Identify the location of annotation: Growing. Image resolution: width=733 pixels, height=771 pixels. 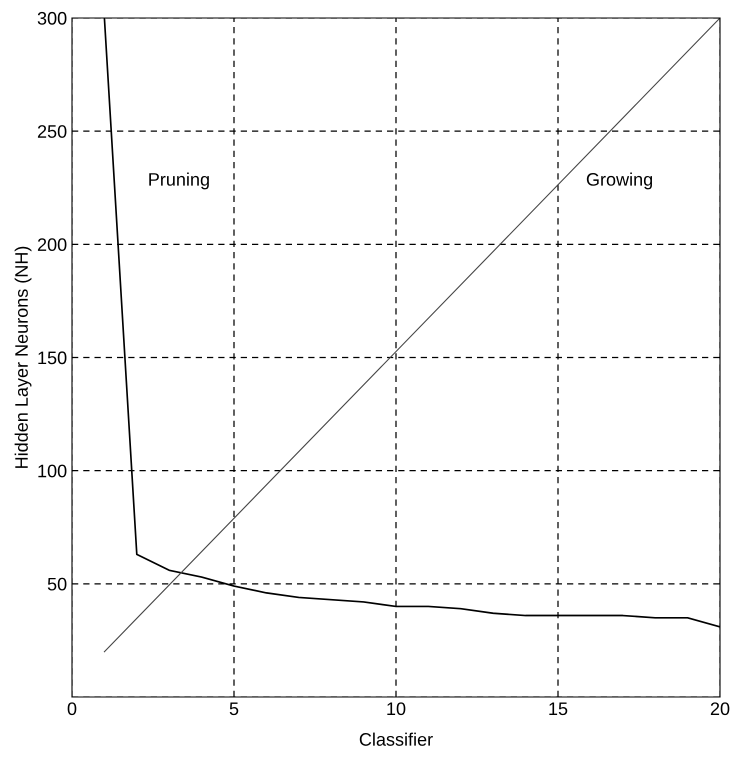
(619, 181).